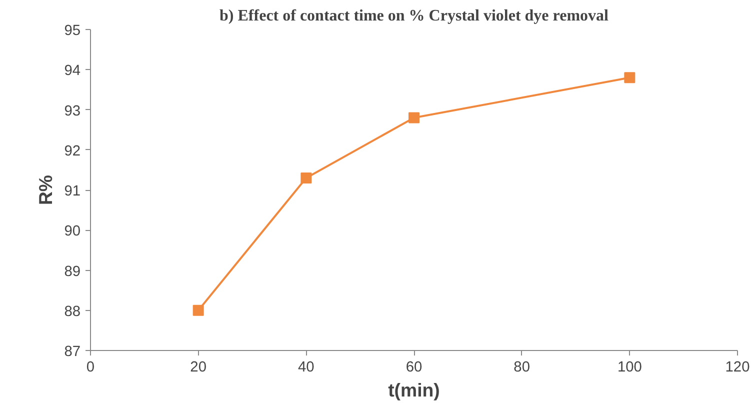 Image resolution: width=751 pixels, height=403 pixels. I want to click on y-tick-label: 89, so click(72, 272).